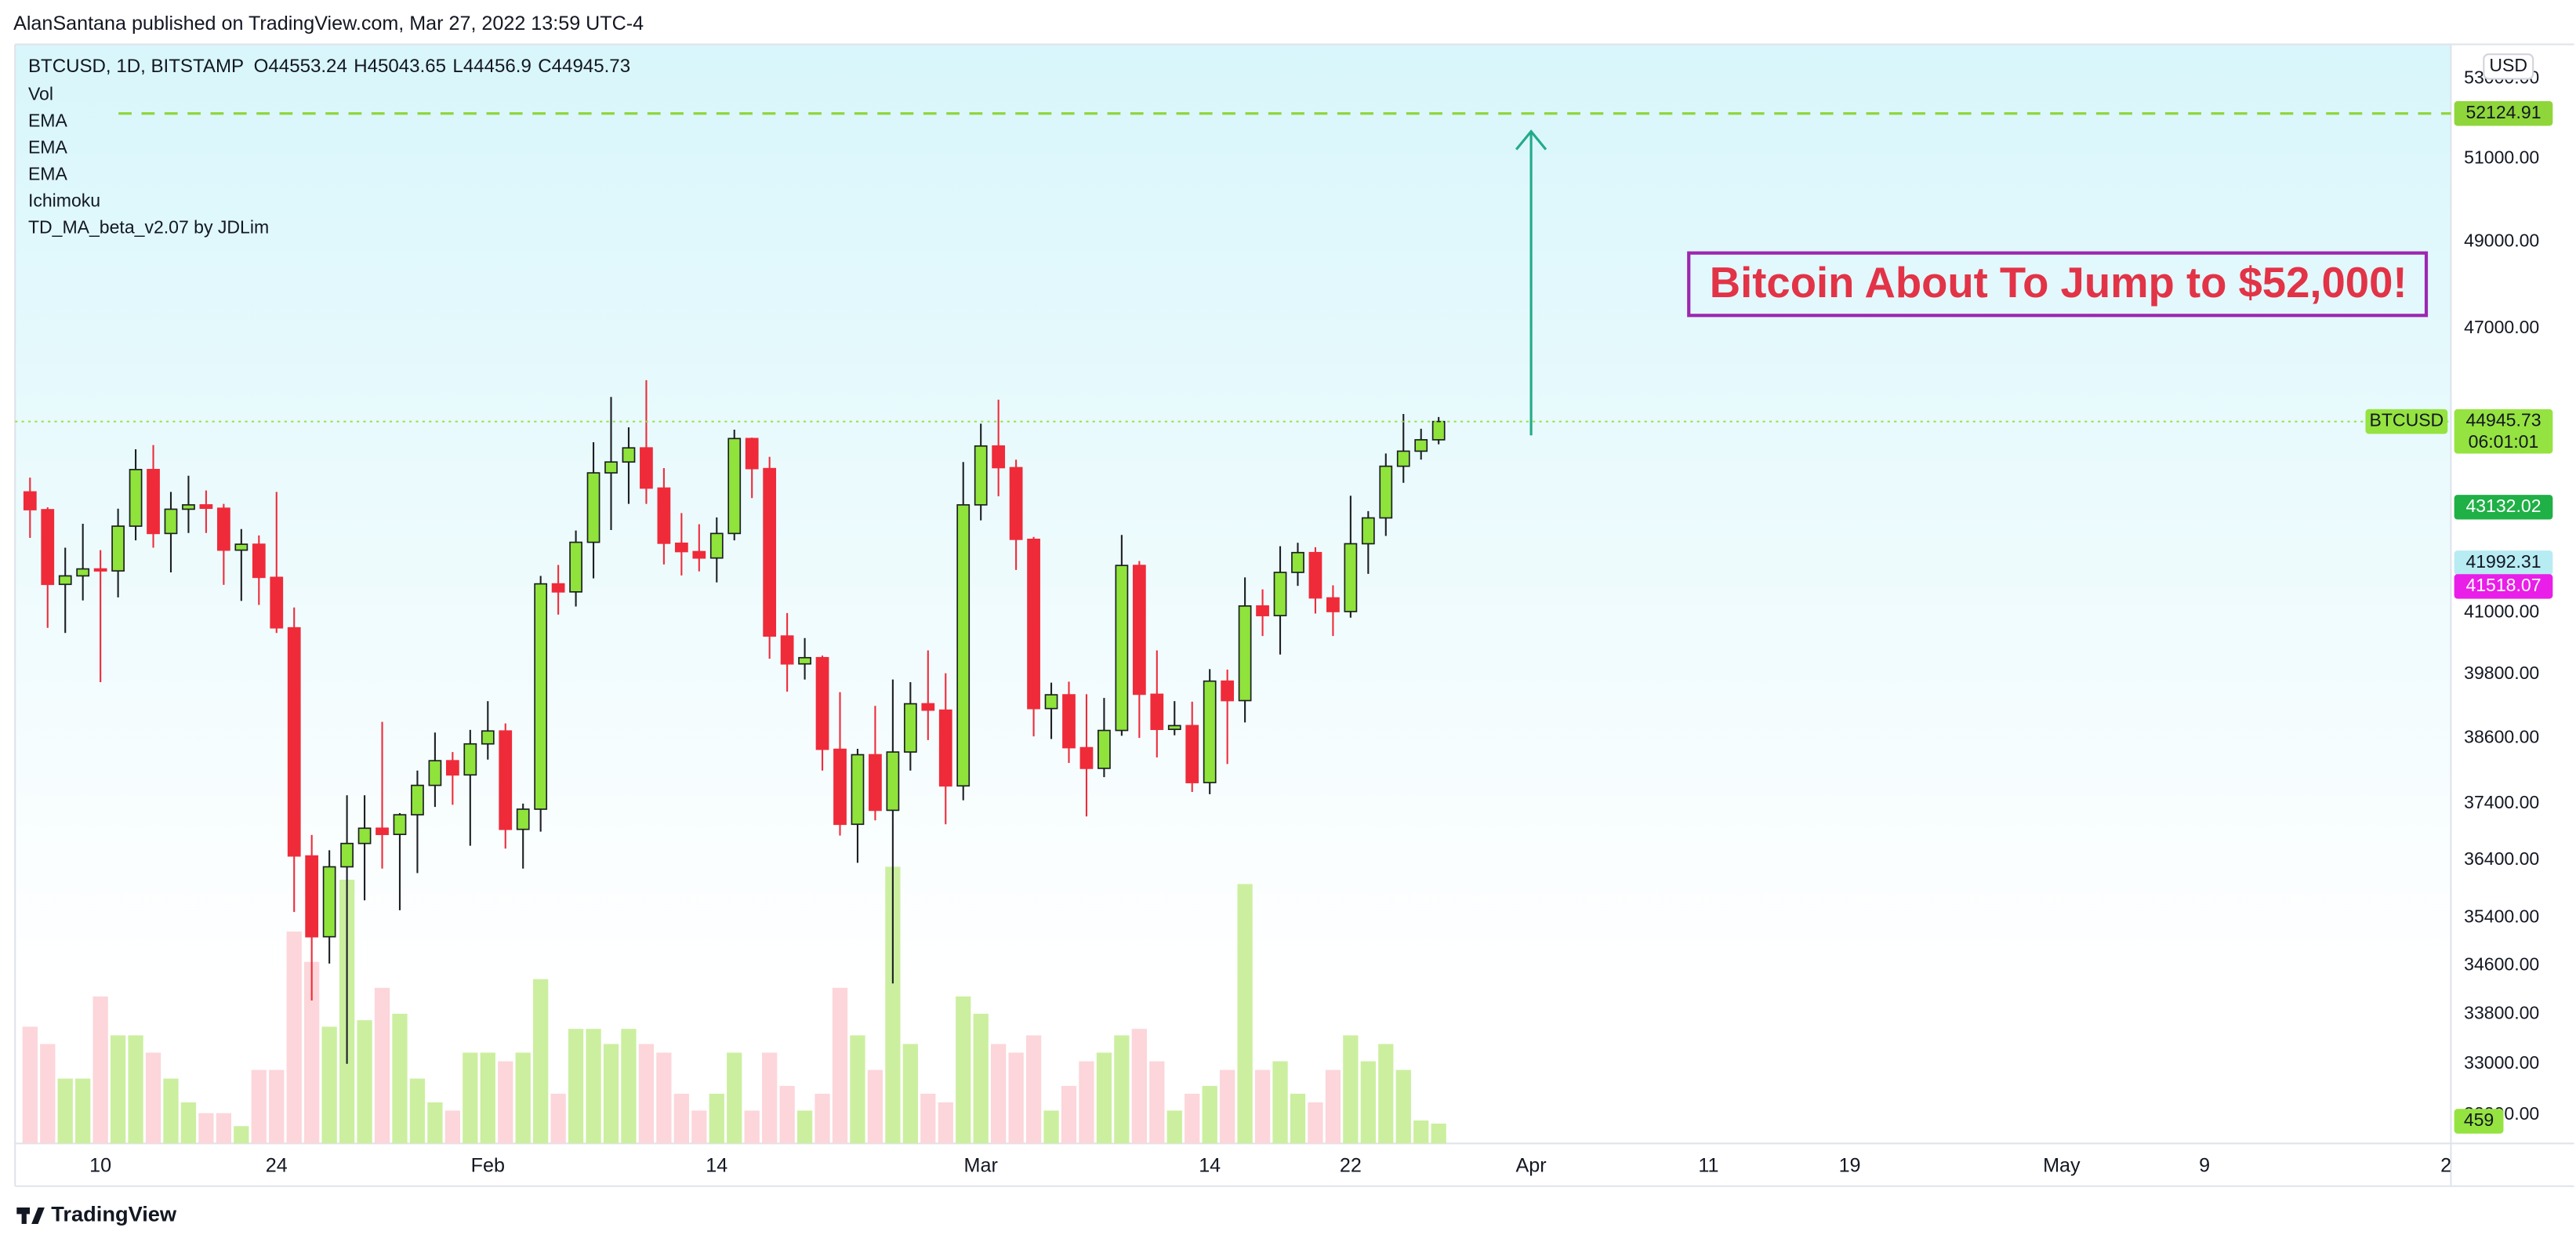 Image resolution: width=2576 pixels, height=1242 pixels. What do you see at coordinates (96, 1214) in the screenshot?
I see `footer-logo: TradingView` at bounding box center [96, 1214].